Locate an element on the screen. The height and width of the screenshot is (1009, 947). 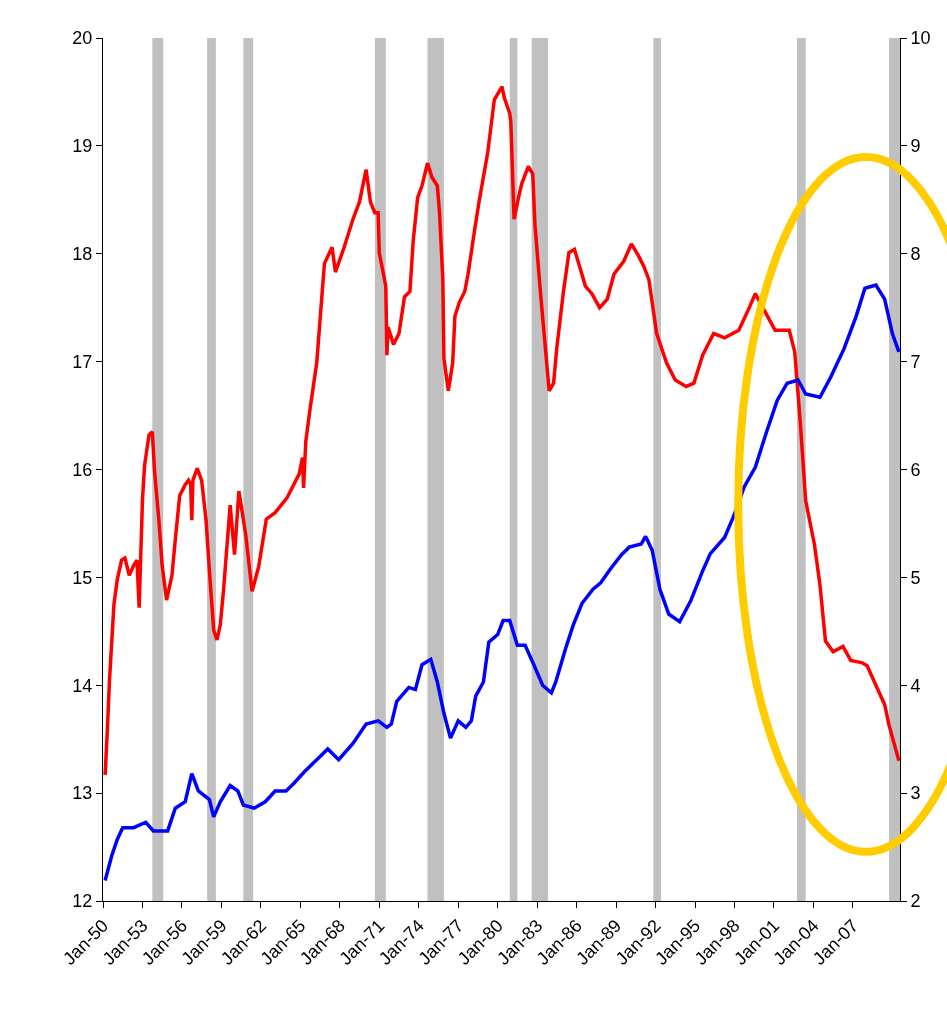
y2-tick-label: 3 is located at coordinates (915, 793).